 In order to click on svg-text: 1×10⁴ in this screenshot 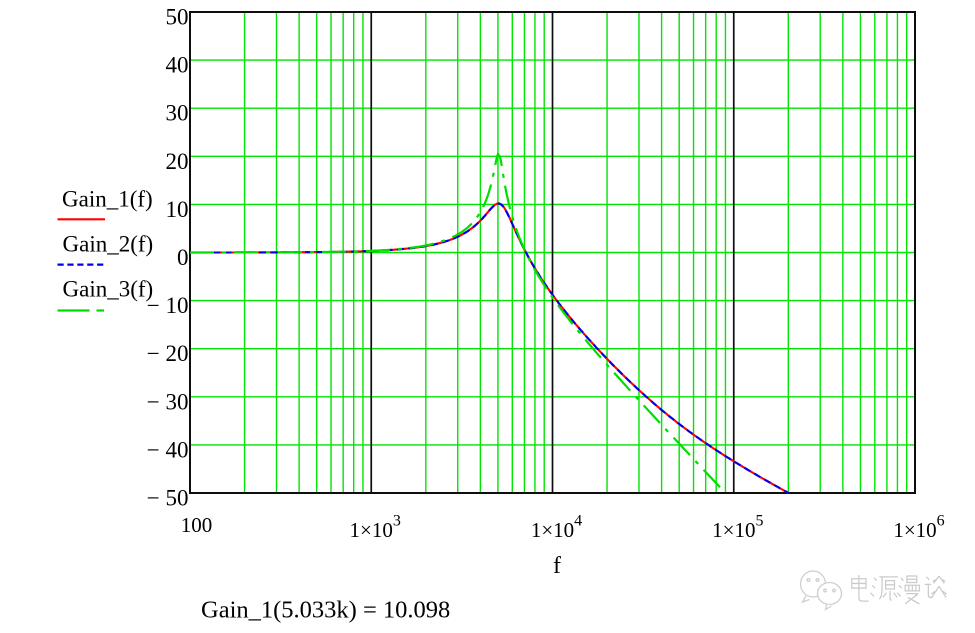, I will do `click(556, 528)`.